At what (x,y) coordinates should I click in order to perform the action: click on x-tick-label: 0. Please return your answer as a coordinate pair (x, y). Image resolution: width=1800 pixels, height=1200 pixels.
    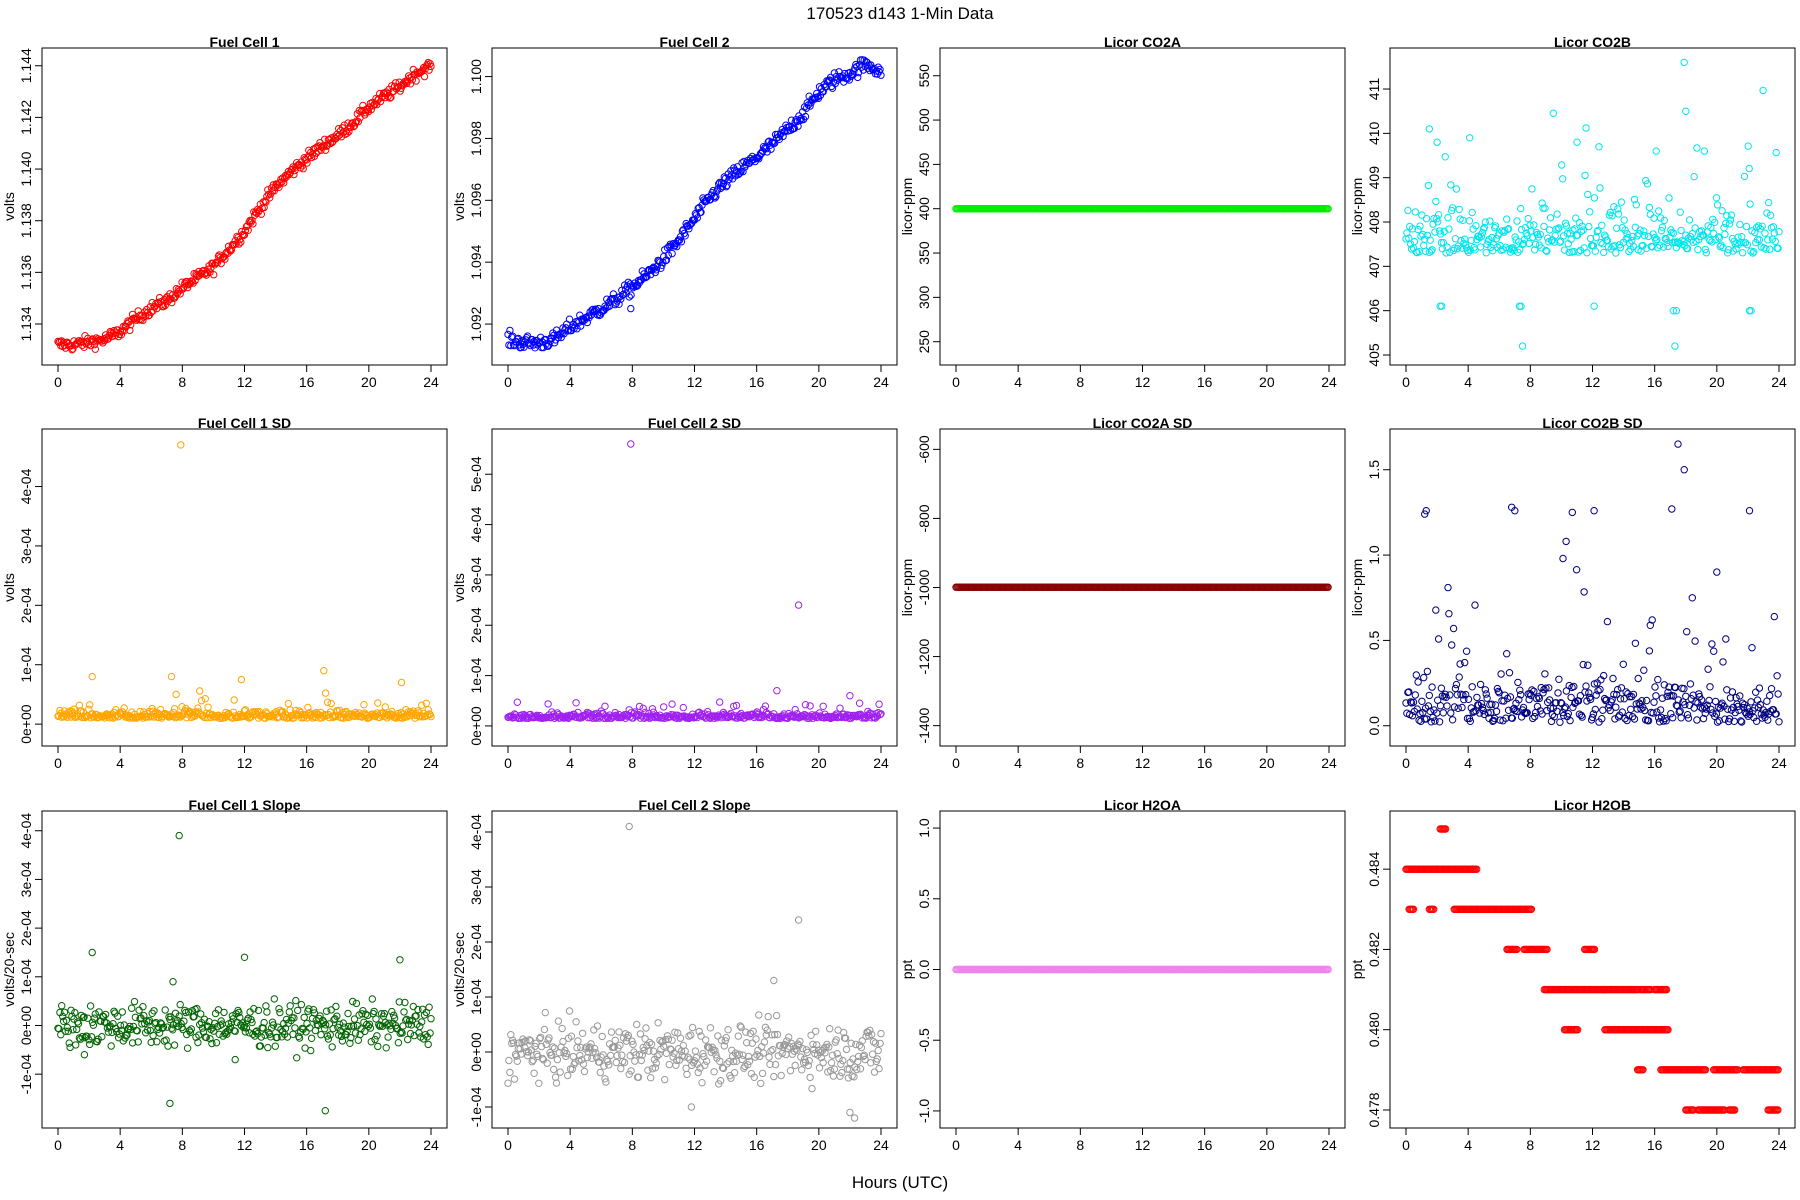
    Looking at the image, I should click on (508, 1145).